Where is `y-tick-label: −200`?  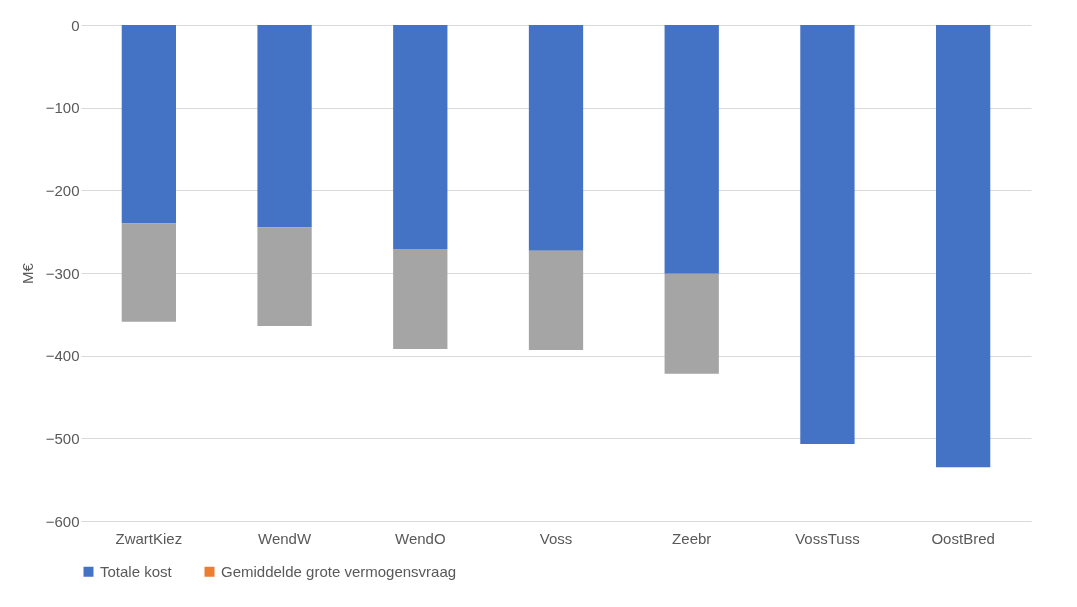 y-tick-label: −200 is located at coordinates (62, 190).